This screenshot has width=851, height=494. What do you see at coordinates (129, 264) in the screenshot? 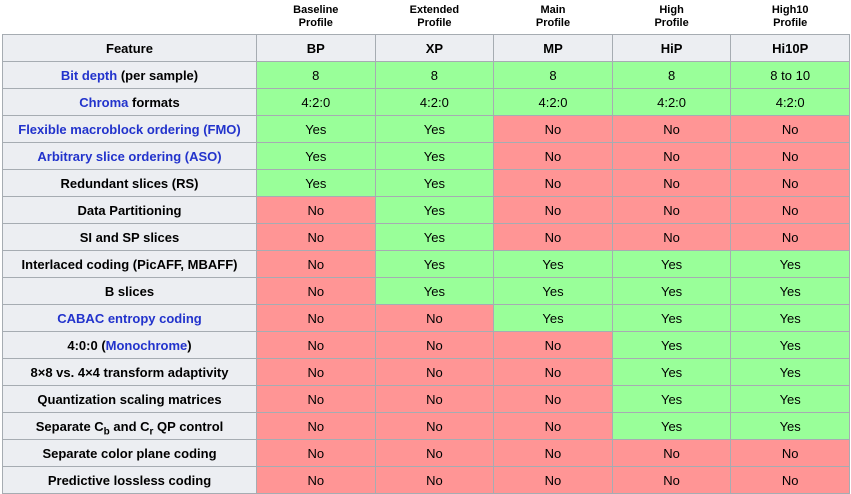
I see `feature-cell: Interlaced coding (PicAFF, MBAFF)` at bounding box center [129, 264].